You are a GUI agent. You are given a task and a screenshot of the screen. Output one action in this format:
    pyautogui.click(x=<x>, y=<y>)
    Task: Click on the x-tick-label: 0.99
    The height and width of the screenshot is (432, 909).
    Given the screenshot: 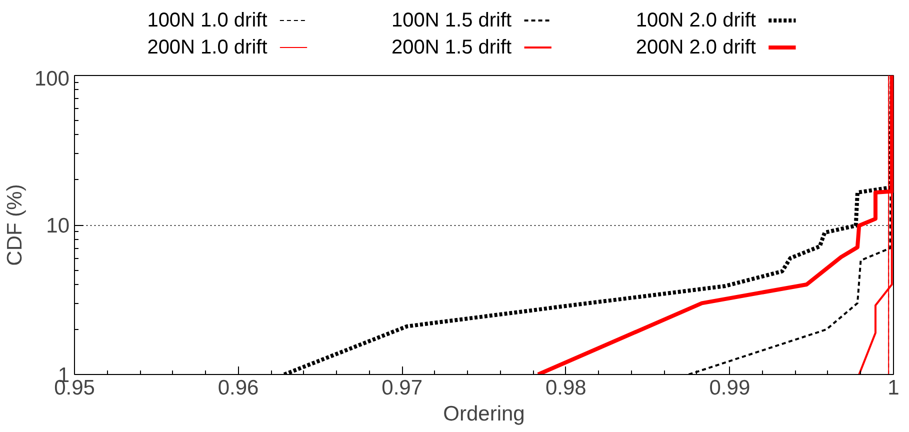 What is the action you would take?
    pyautogui.click(x=729, y=388)
    